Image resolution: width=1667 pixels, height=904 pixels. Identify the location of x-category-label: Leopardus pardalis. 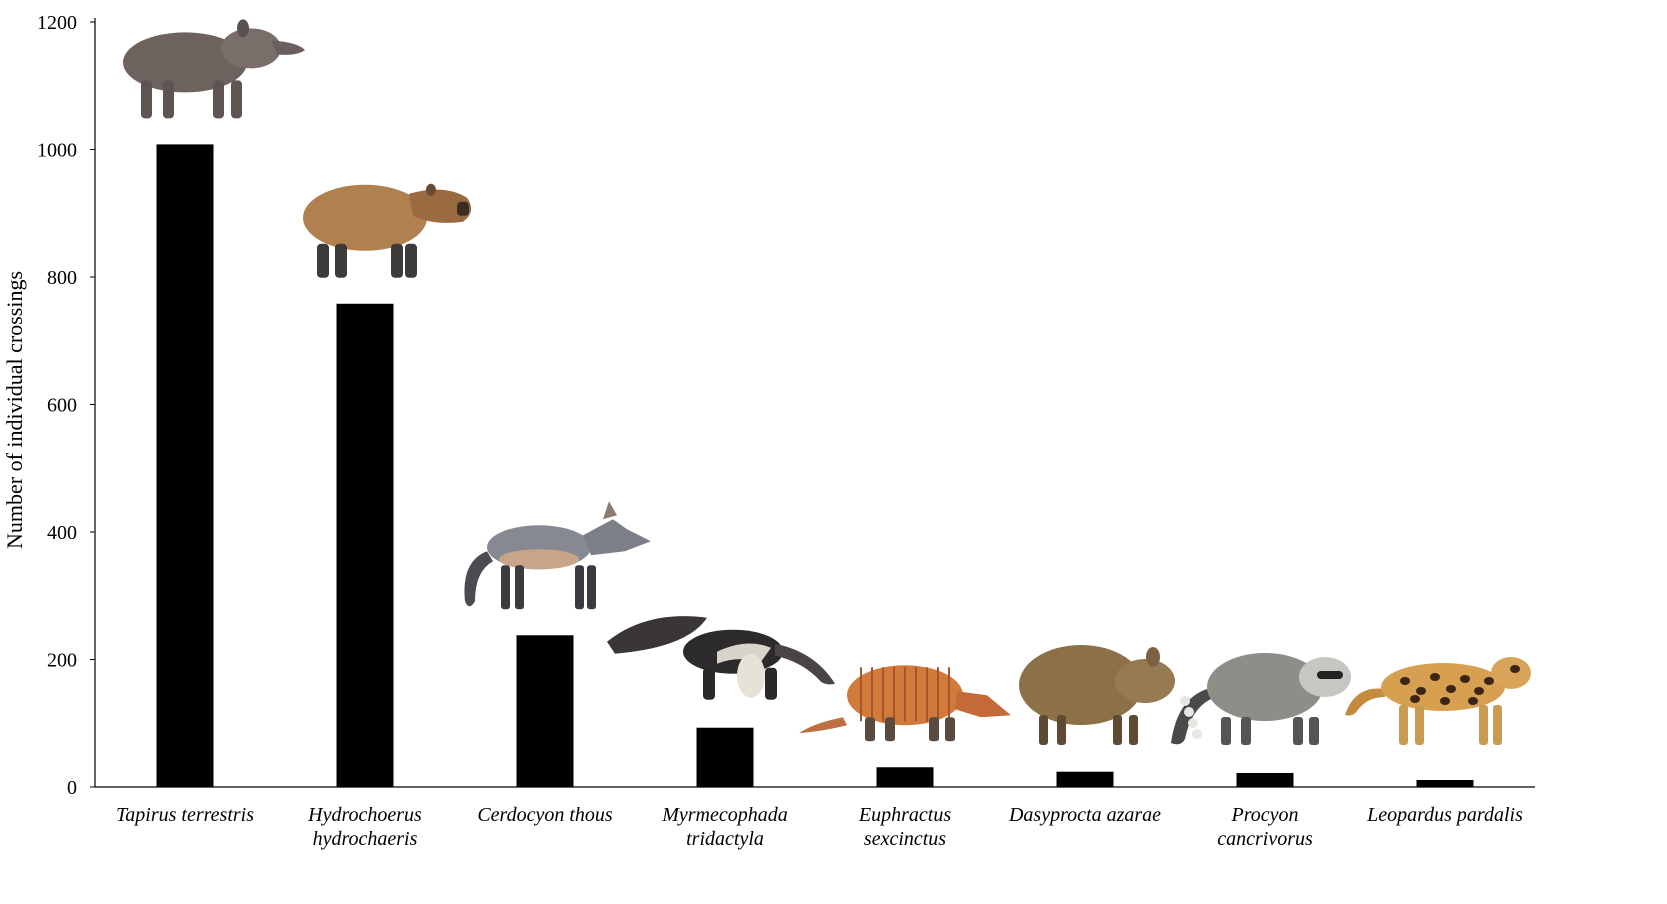
(1444, 815).